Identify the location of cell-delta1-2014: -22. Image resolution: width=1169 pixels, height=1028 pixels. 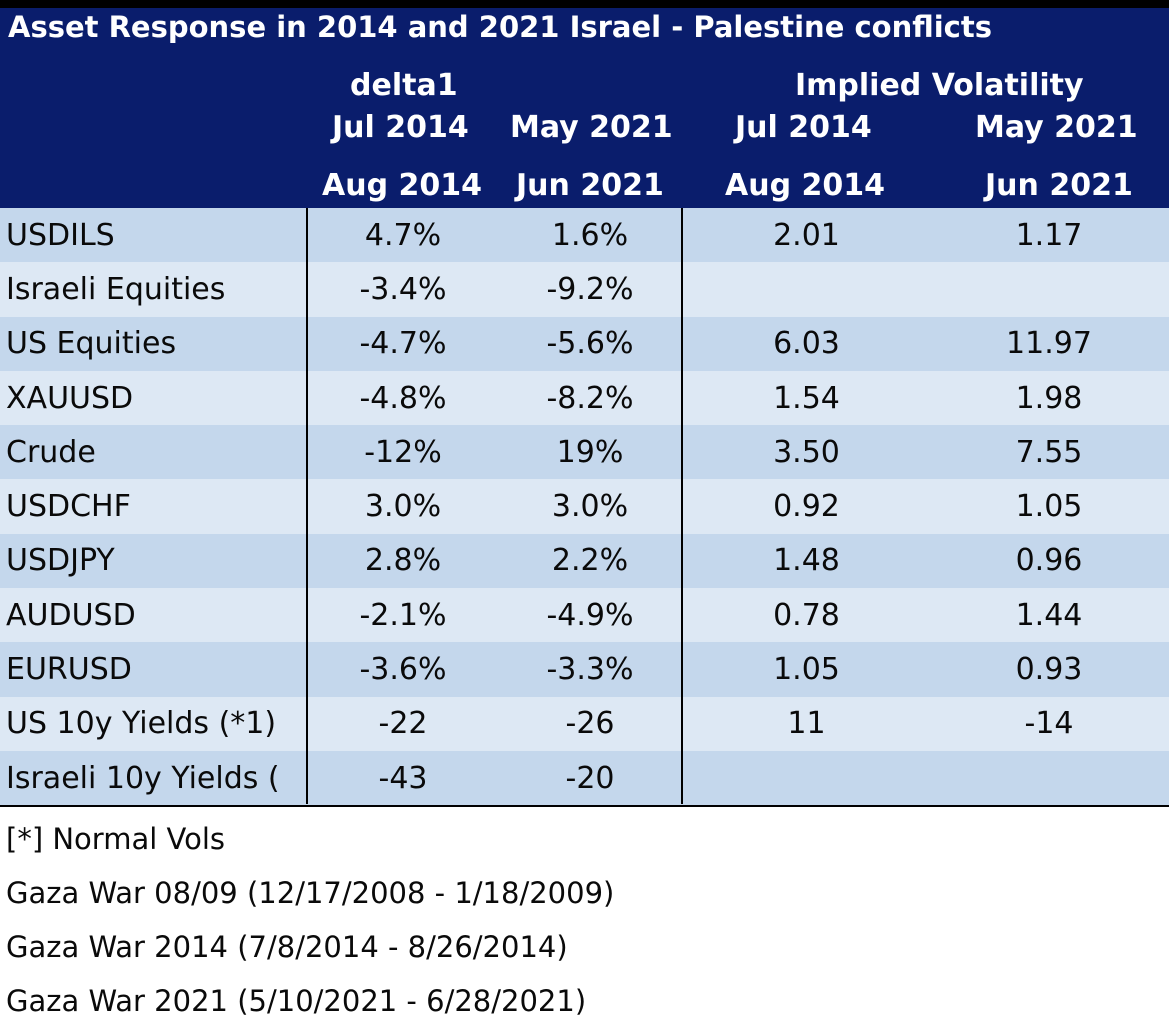
(403, 724).